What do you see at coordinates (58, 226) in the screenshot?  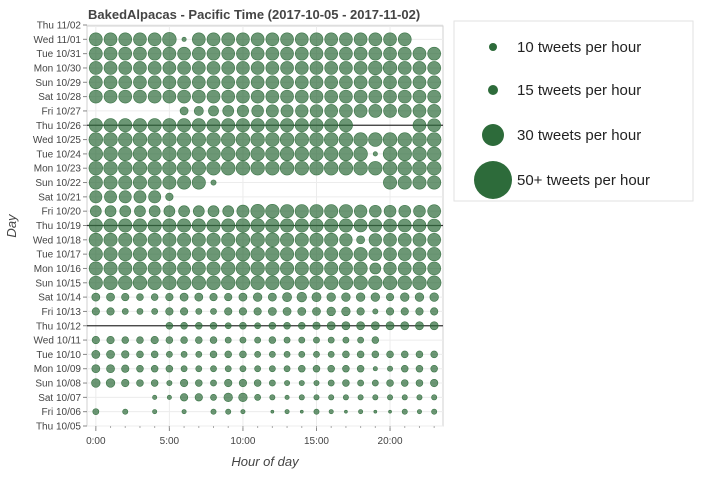 I see `y-tick-label: Thu 10/19` at bounding box center [58, 226].